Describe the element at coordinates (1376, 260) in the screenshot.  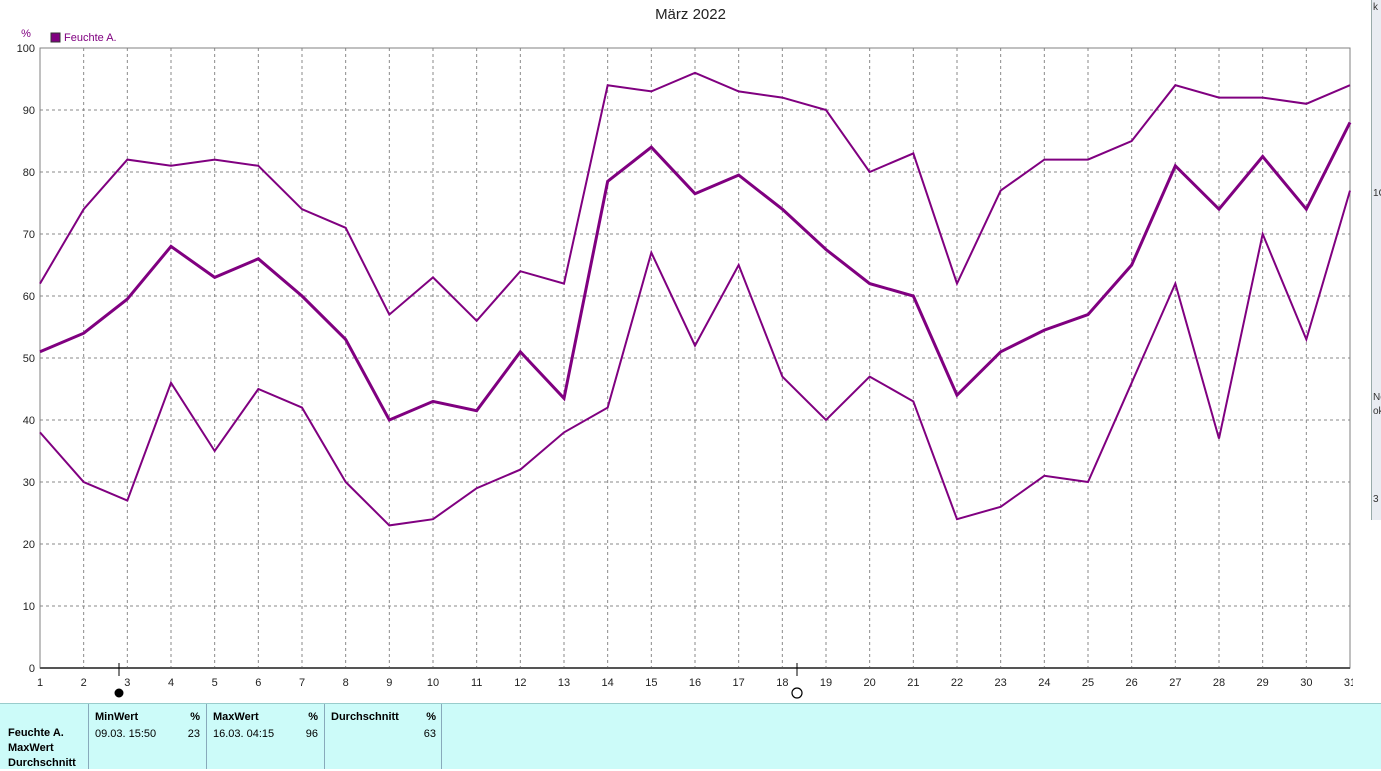
I see `window-edge` at that location.